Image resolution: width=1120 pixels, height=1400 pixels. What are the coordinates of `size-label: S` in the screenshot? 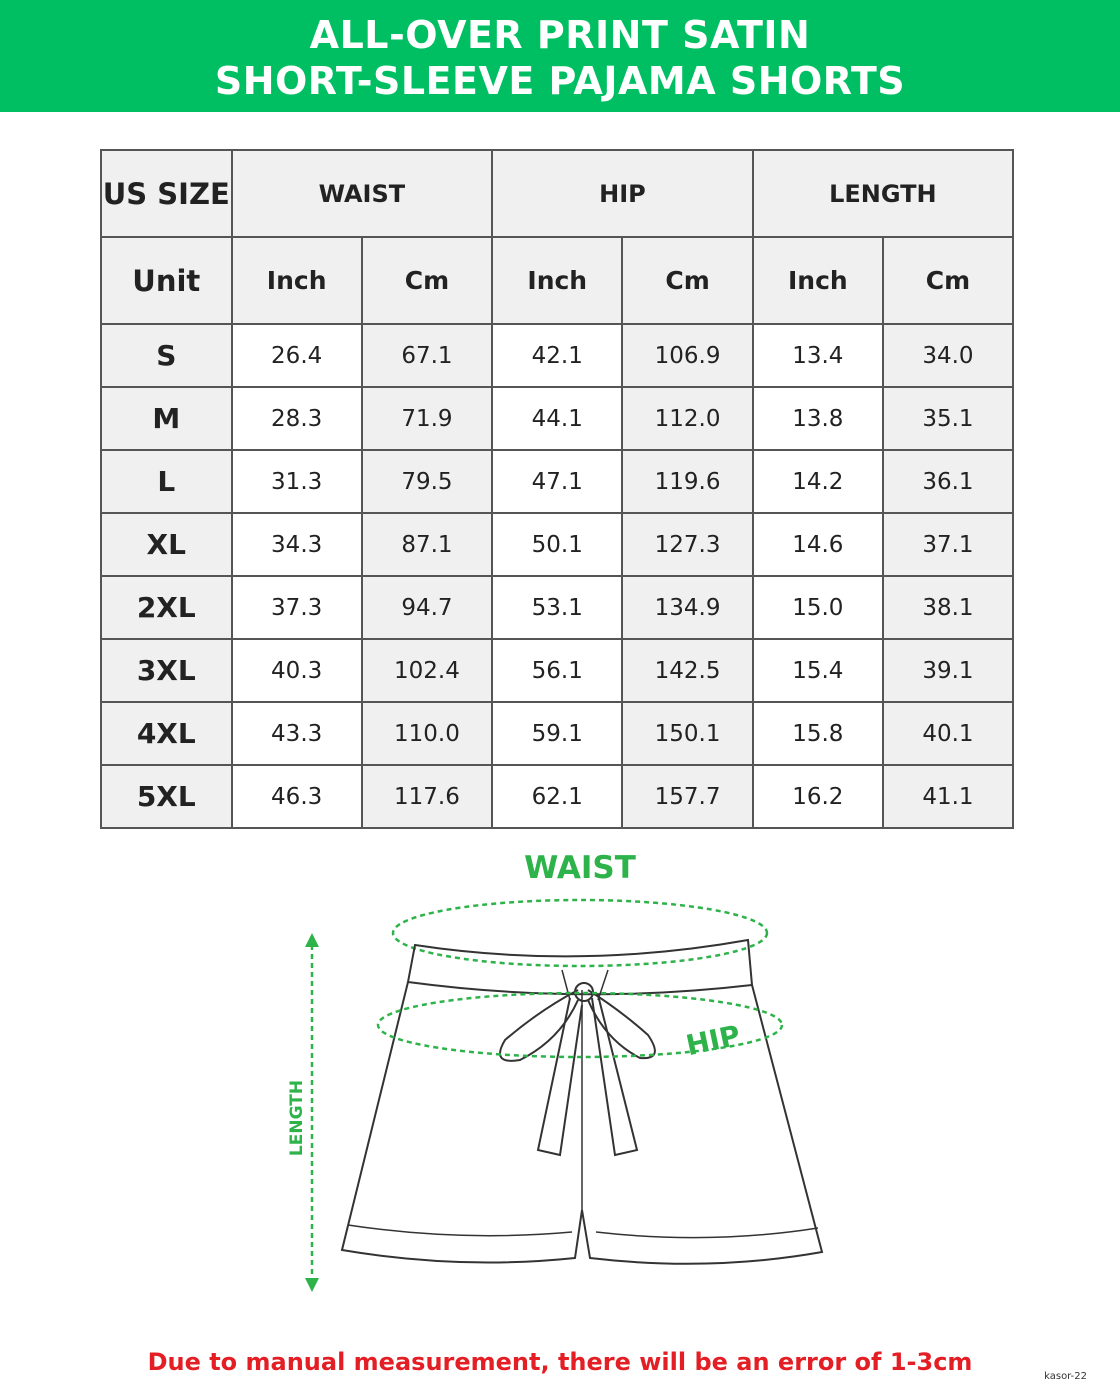 It's located at (166, 355).